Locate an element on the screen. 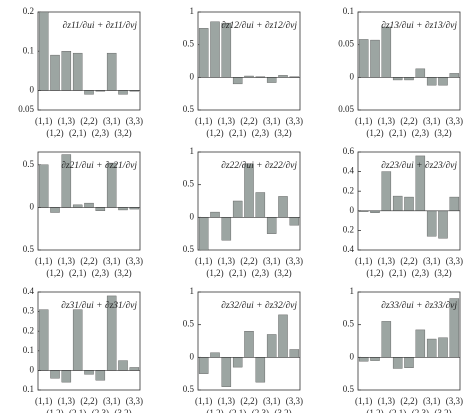 This screenshot has height=413, width=474. y-tick-label: 0.4 is located at coordinates (29, 291).